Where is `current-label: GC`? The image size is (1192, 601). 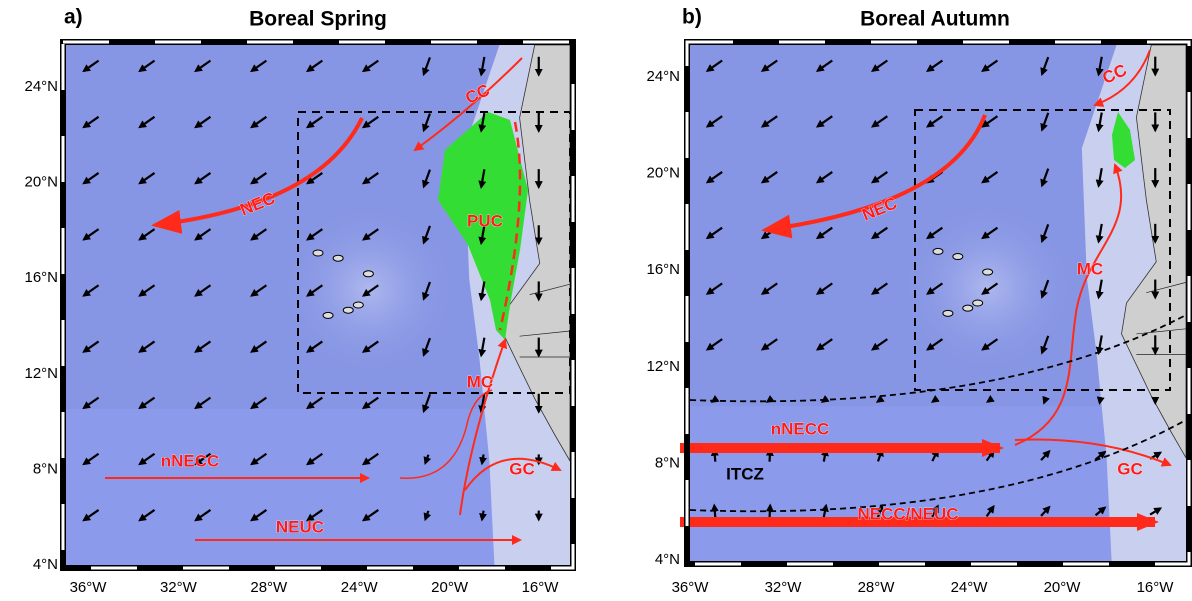
current-label: GC is located at coordinates (522, 468).